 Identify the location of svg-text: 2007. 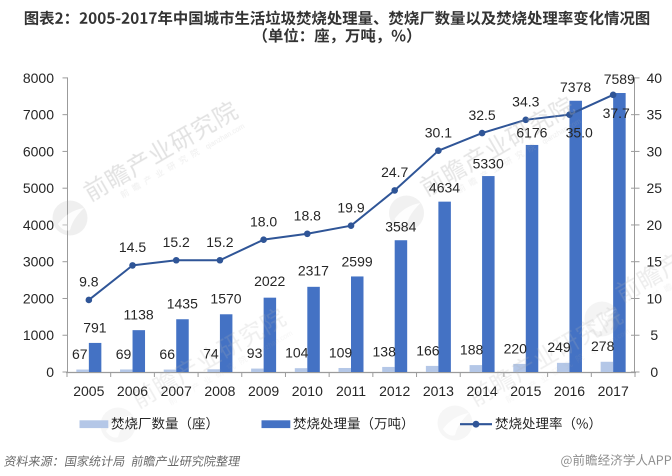
(176, 391).